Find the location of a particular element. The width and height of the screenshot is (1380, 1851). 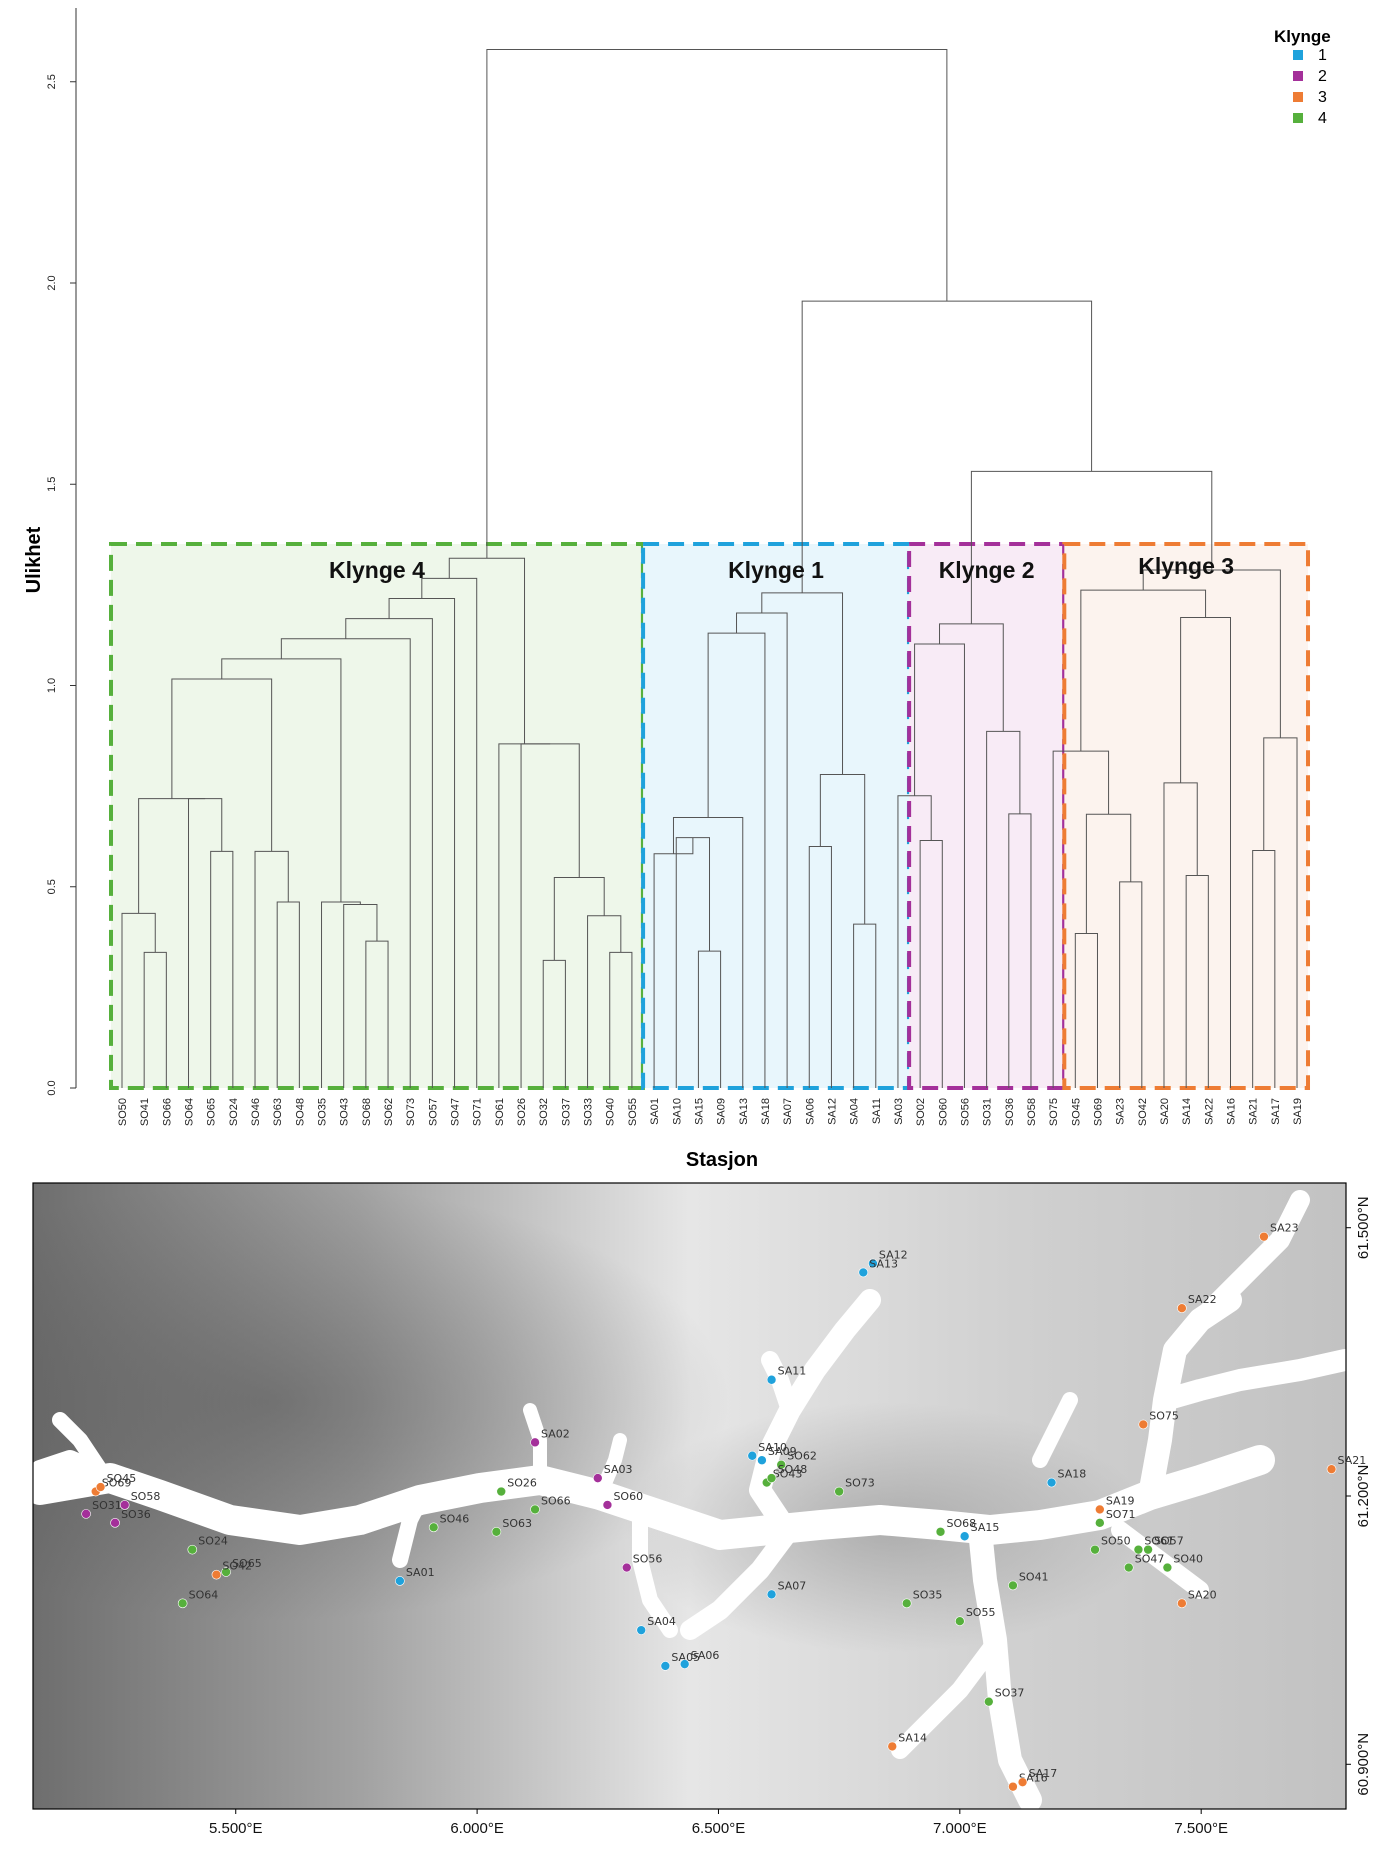

leaf-label: SA19 is located at coordinates (1298, 1111).